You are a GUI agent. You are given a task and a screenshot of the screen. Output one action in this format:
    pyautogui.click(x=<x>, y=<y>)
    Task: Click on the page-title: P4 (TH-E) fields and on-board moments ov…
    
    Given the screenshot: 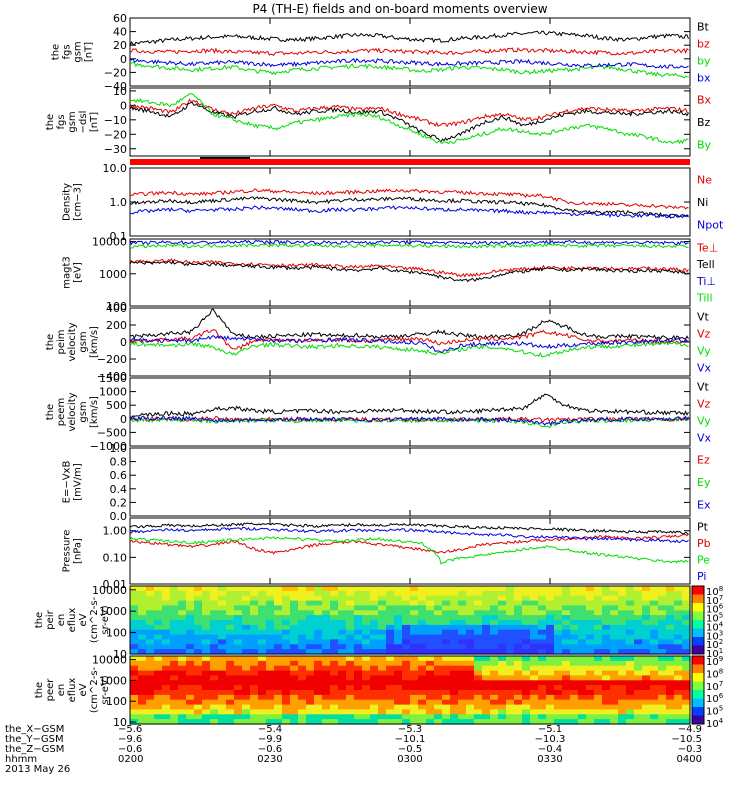 What is the action you would take?
    pyautogui.click(x=399, y=9)
    